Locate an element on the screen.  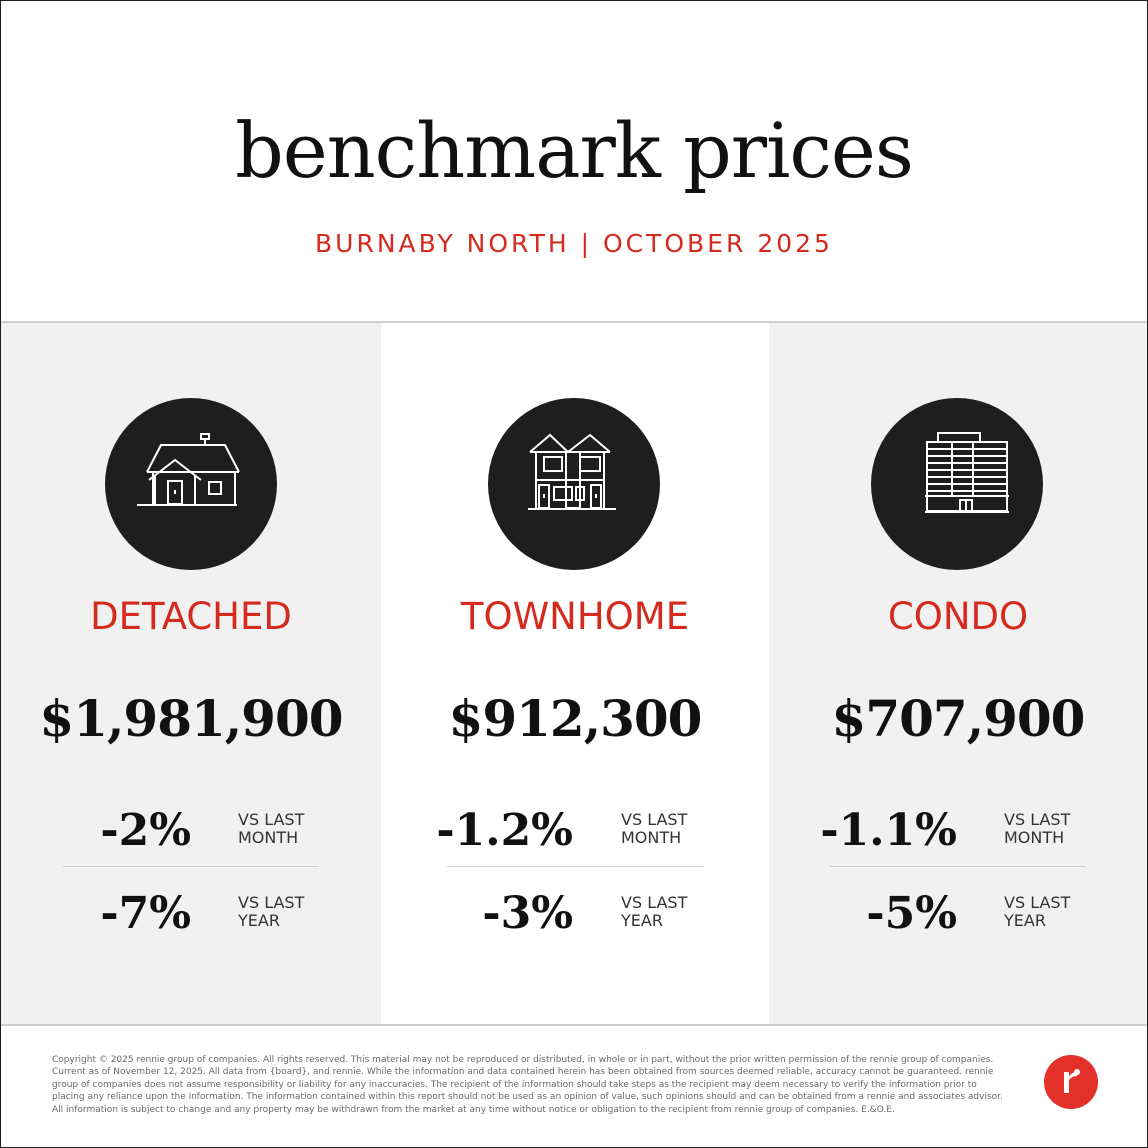
month-change-row: -2% VS LAST MONTH is located at coordinates (191, 831).